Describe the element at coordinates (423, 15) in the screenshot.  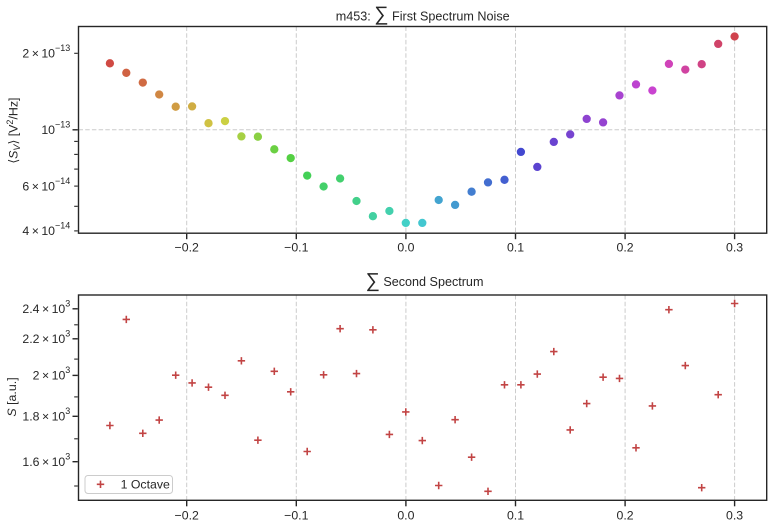
I see `svg-text: m453: ∑ First Spectrum Noise` at that location.